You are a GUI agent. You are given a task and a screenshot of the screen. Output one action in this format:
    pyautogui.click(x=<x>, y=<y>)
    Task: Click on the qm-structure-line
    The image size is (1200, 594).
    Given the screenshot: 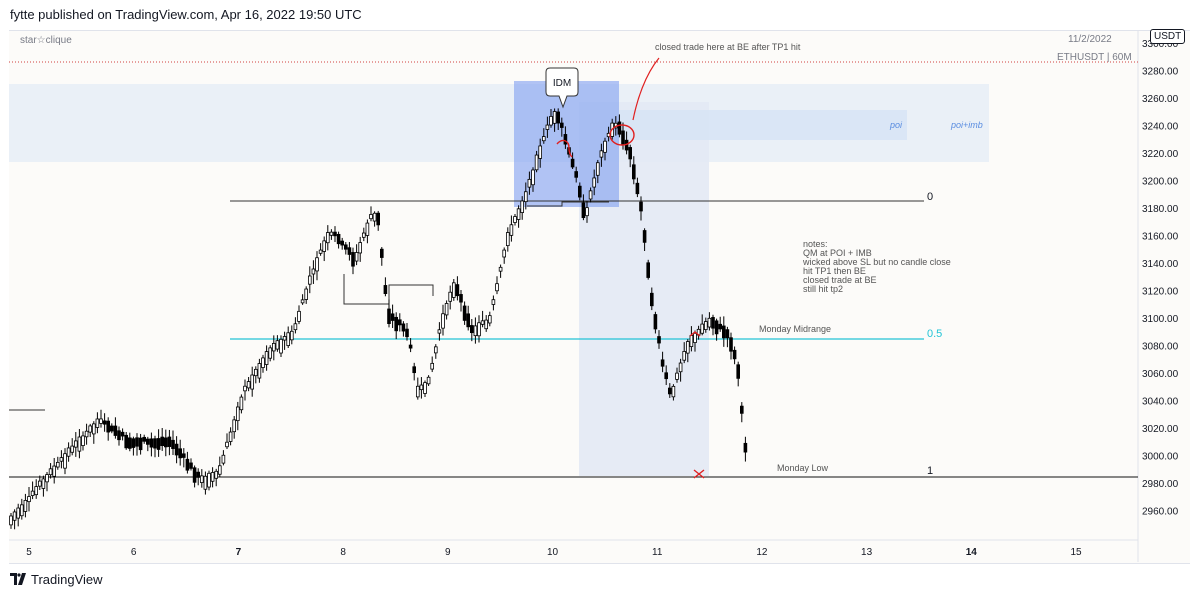 What is the action you would take?
    pyautogui.click(x=388, y=289)
    